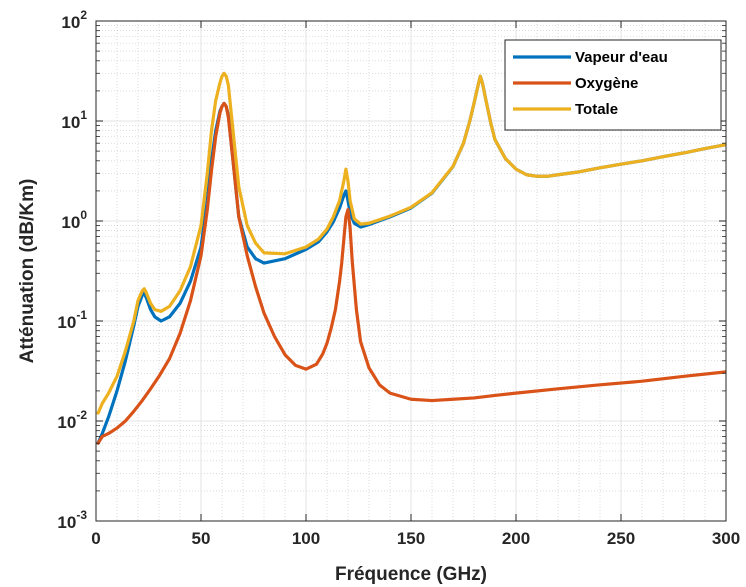 The width and height of the screenshot is (746, 587). Describe the element at coordinates (596, 109) in the screenshot. I see `legend-label: Totale` at that location.